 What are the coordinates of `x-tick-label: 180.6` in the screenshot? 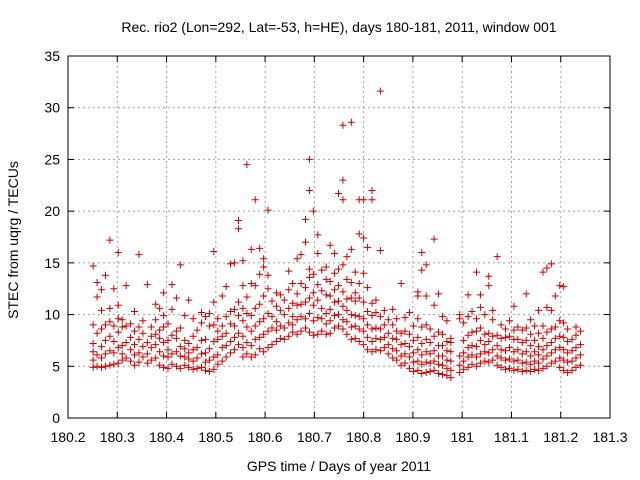 It's located at (265, 437).